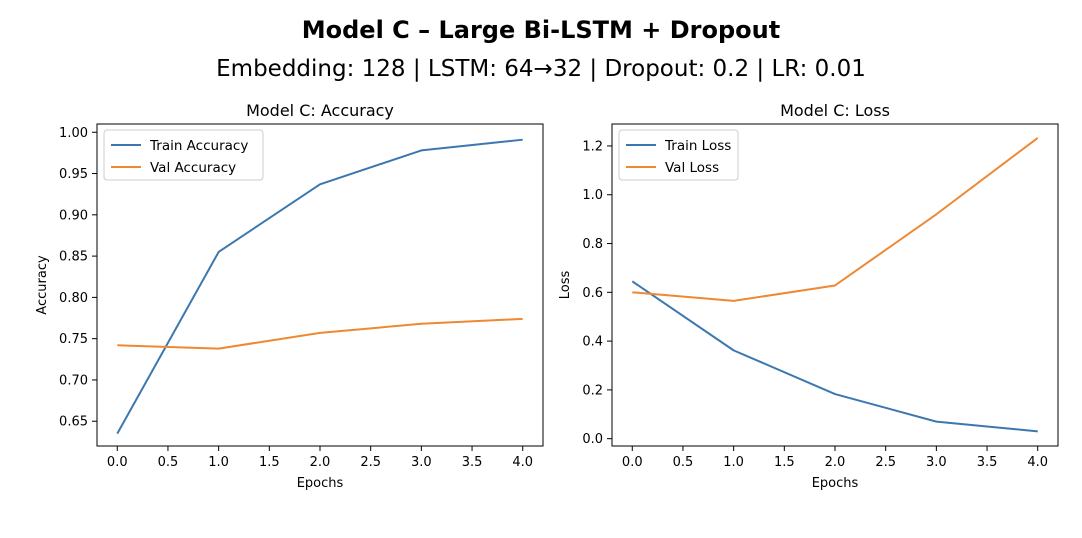 The width and height of the screenshot is (1082, 538). Describe the element at coordinates (183, 155) in the screenshot. I see `accuracy-legend-box` at that location.